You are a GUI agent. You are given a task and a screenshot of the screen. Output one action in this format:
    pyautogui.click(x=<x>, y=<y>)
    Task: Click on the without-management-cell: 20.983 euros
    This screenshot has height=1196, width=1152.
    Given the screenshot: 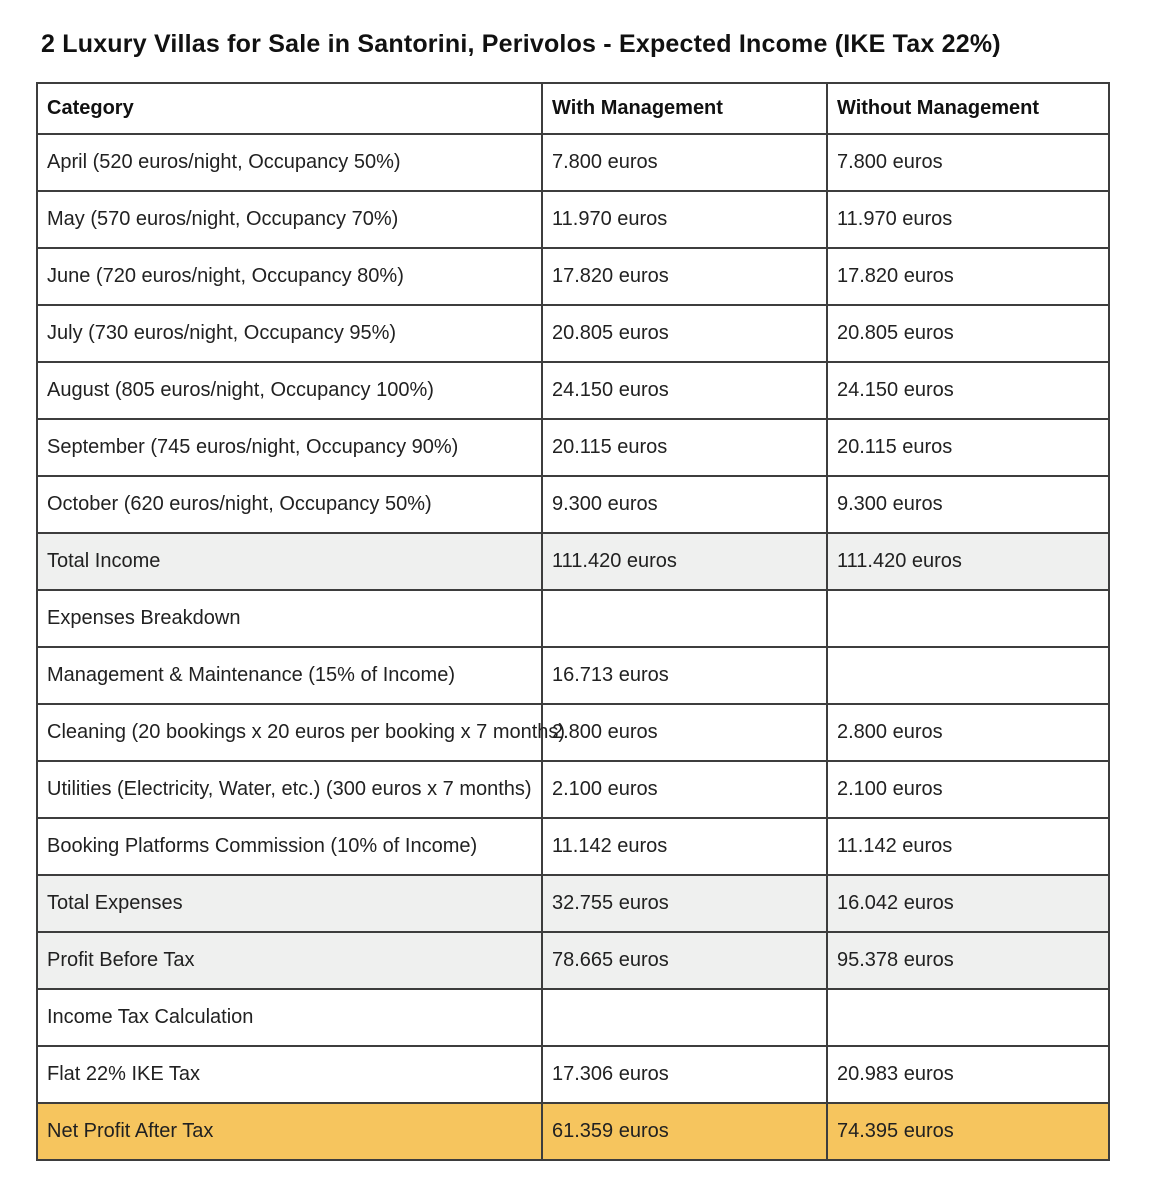 What is the action you would take?
    pyautogui.click(x=968, y=1074)
    